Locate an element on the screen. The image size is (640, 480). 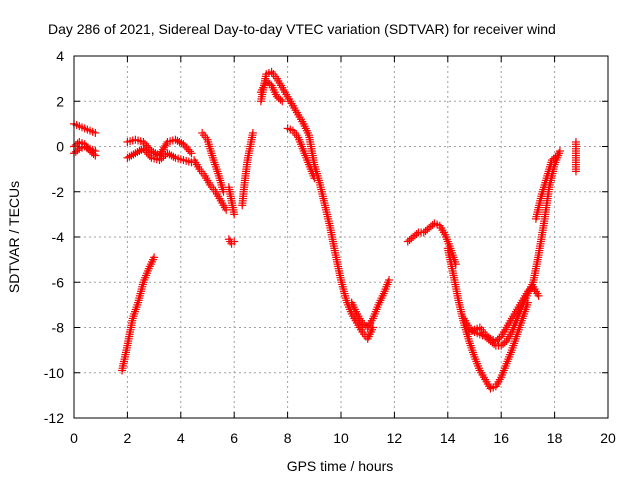
y-tick-label: 0 is located at coordinates (60, 147).